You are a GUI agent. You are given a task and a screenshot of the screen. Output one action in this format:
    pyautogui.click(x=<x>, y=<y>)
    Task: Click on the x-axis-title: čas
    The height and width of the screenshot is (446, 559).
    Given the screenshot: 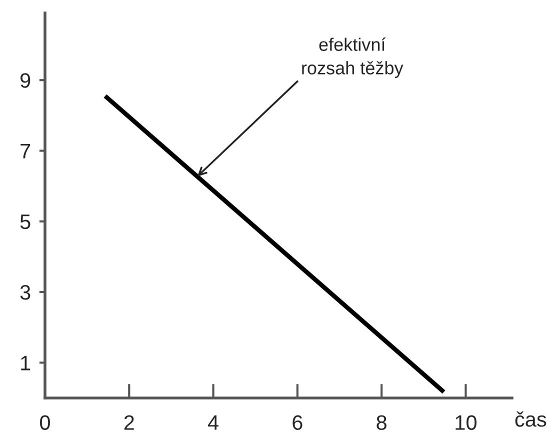 What is the action you would take?
    pyautogui.click(x=530, y=419)
    